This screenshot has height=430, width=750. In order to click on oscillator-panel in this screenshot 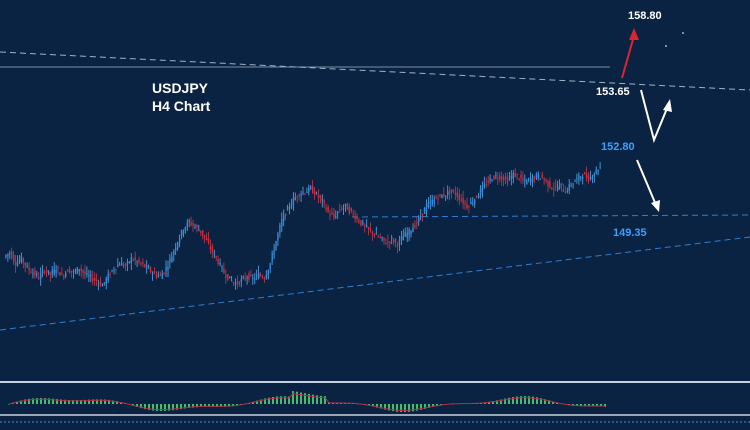, I will do `click(307, 401)`.